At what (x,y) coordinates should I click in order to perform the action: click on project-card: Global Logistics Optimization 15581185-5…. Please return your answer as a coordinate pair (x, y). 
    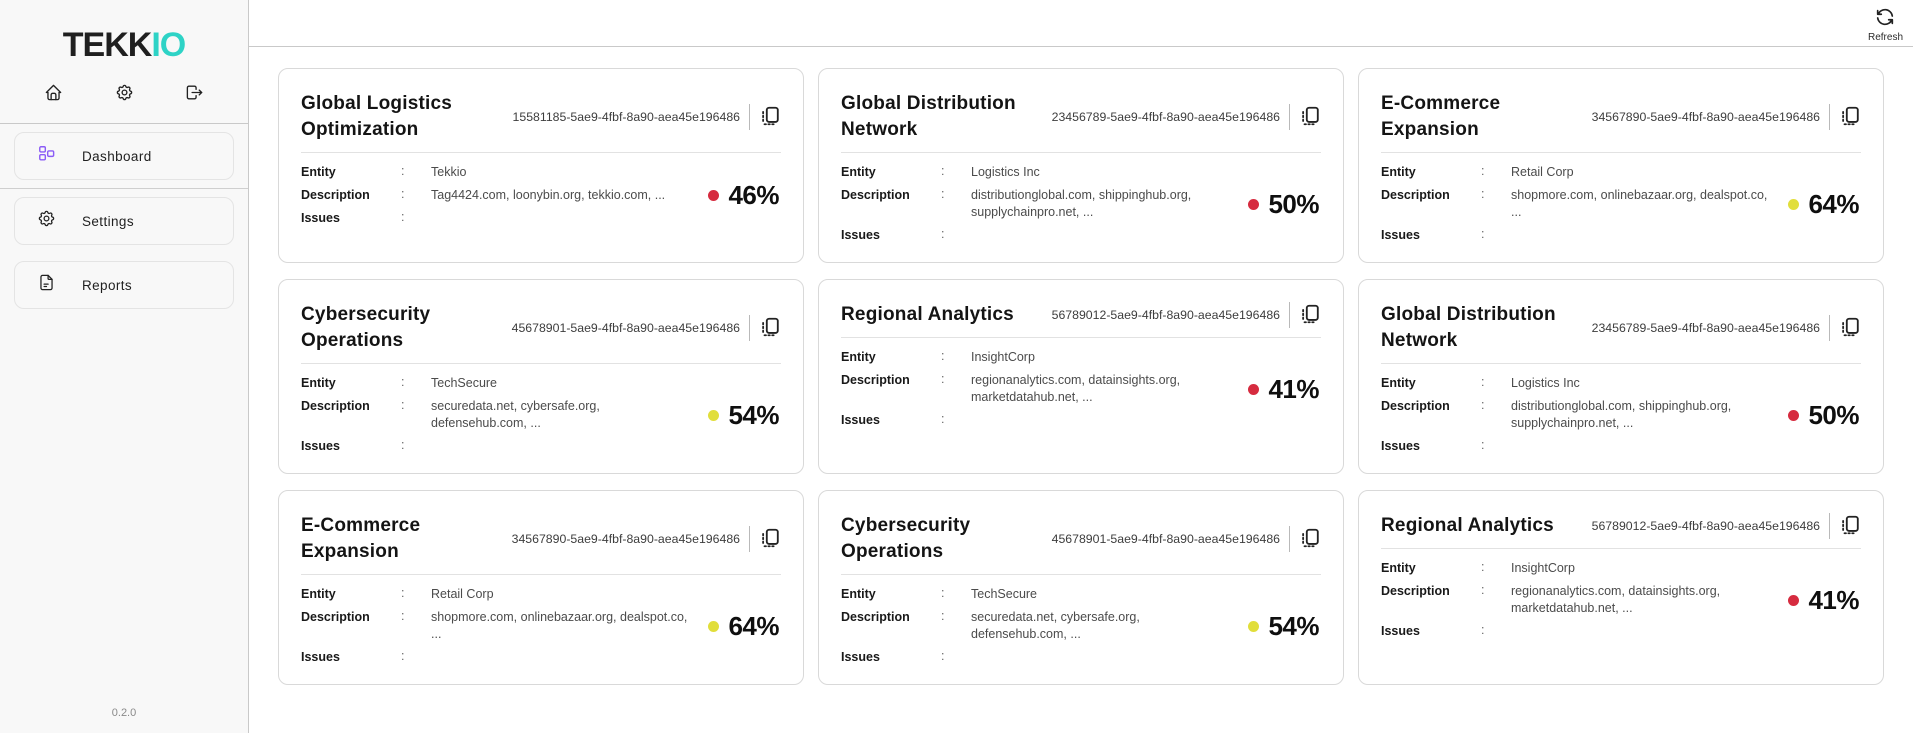
    Looking at the image, I should click on (541, 165).